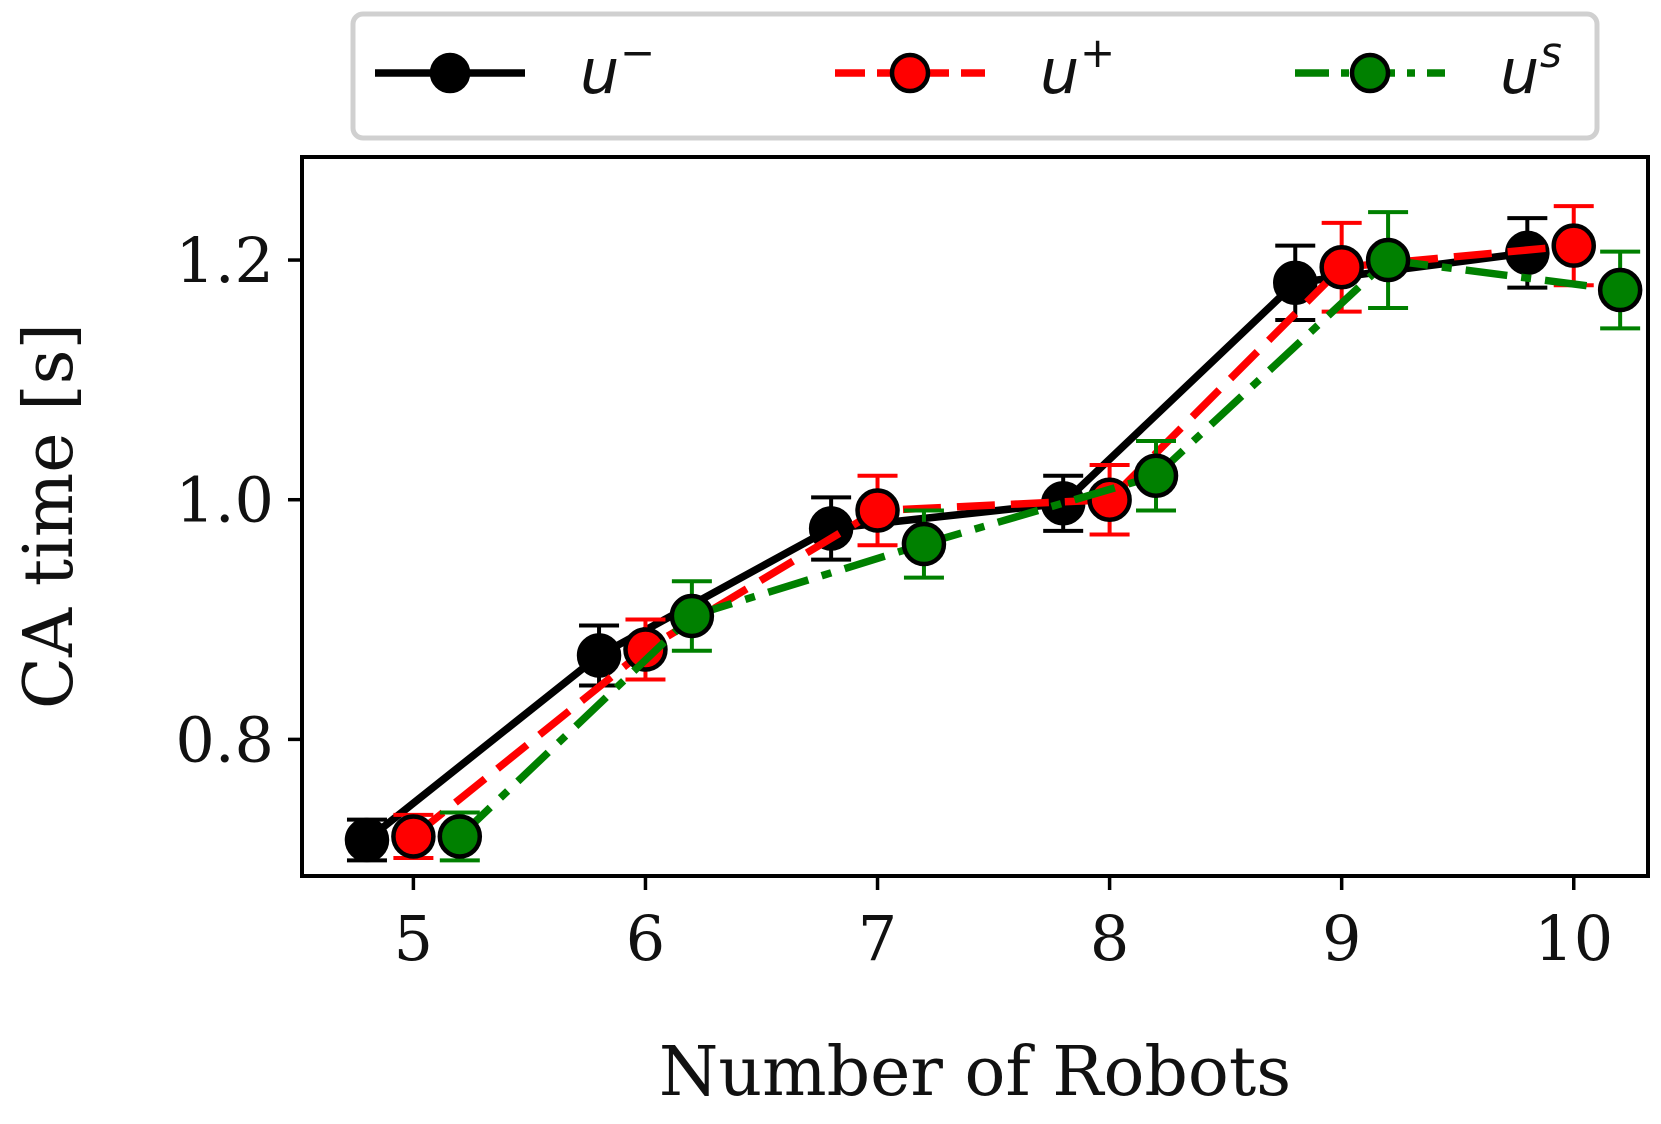 The height and width of the screenshot is (1124, 1661). Describe the element at coordinates (224, 500) in the screenshot. I see `y-tick-label: 1.0` at that location.